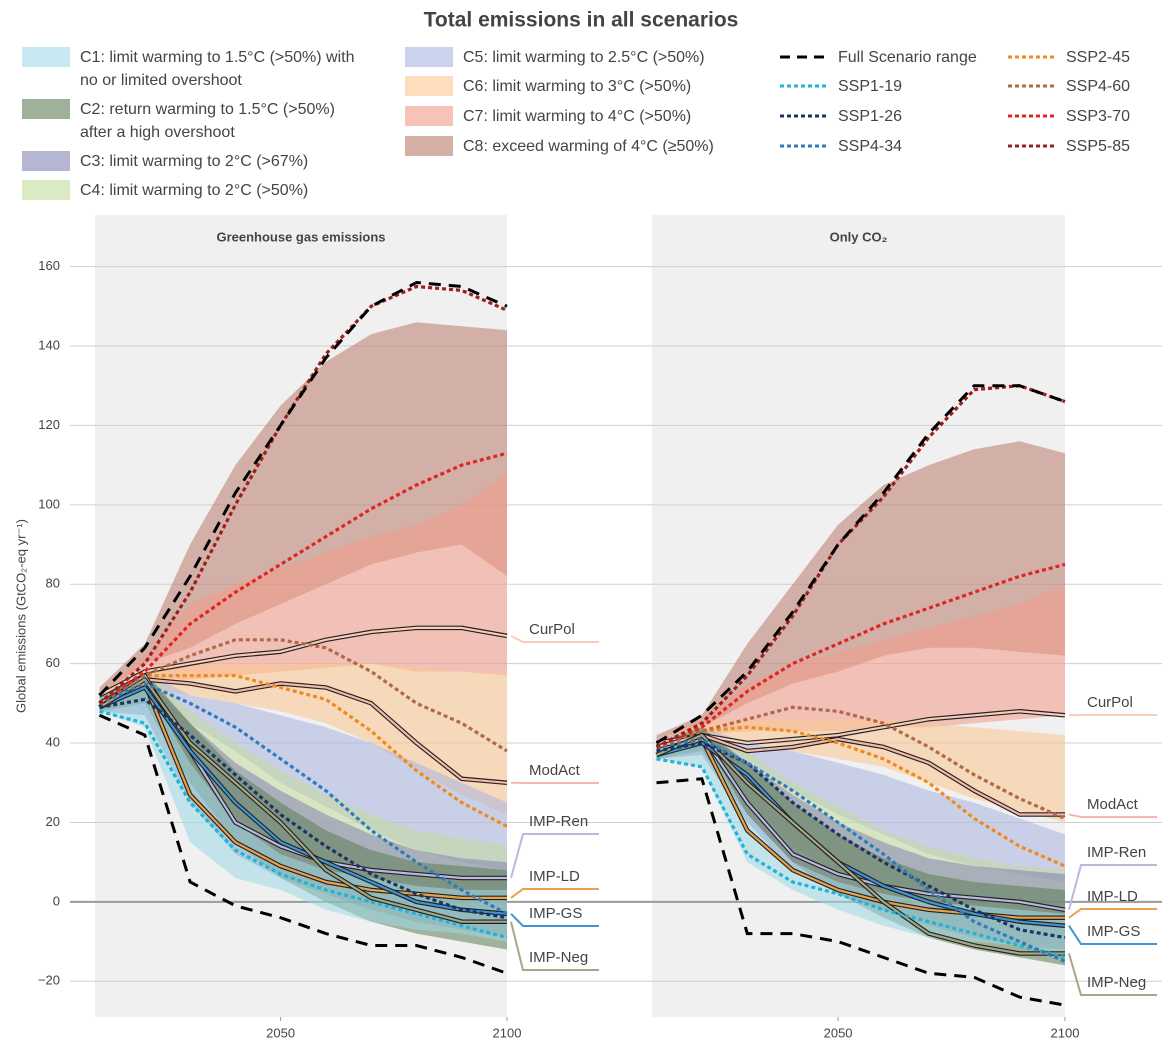 This screenshot has height=1044, width=1162. Describe the element at coordinates (907, 57) in the screenshot. I see `legend-label: Full Scenario range` at that location.